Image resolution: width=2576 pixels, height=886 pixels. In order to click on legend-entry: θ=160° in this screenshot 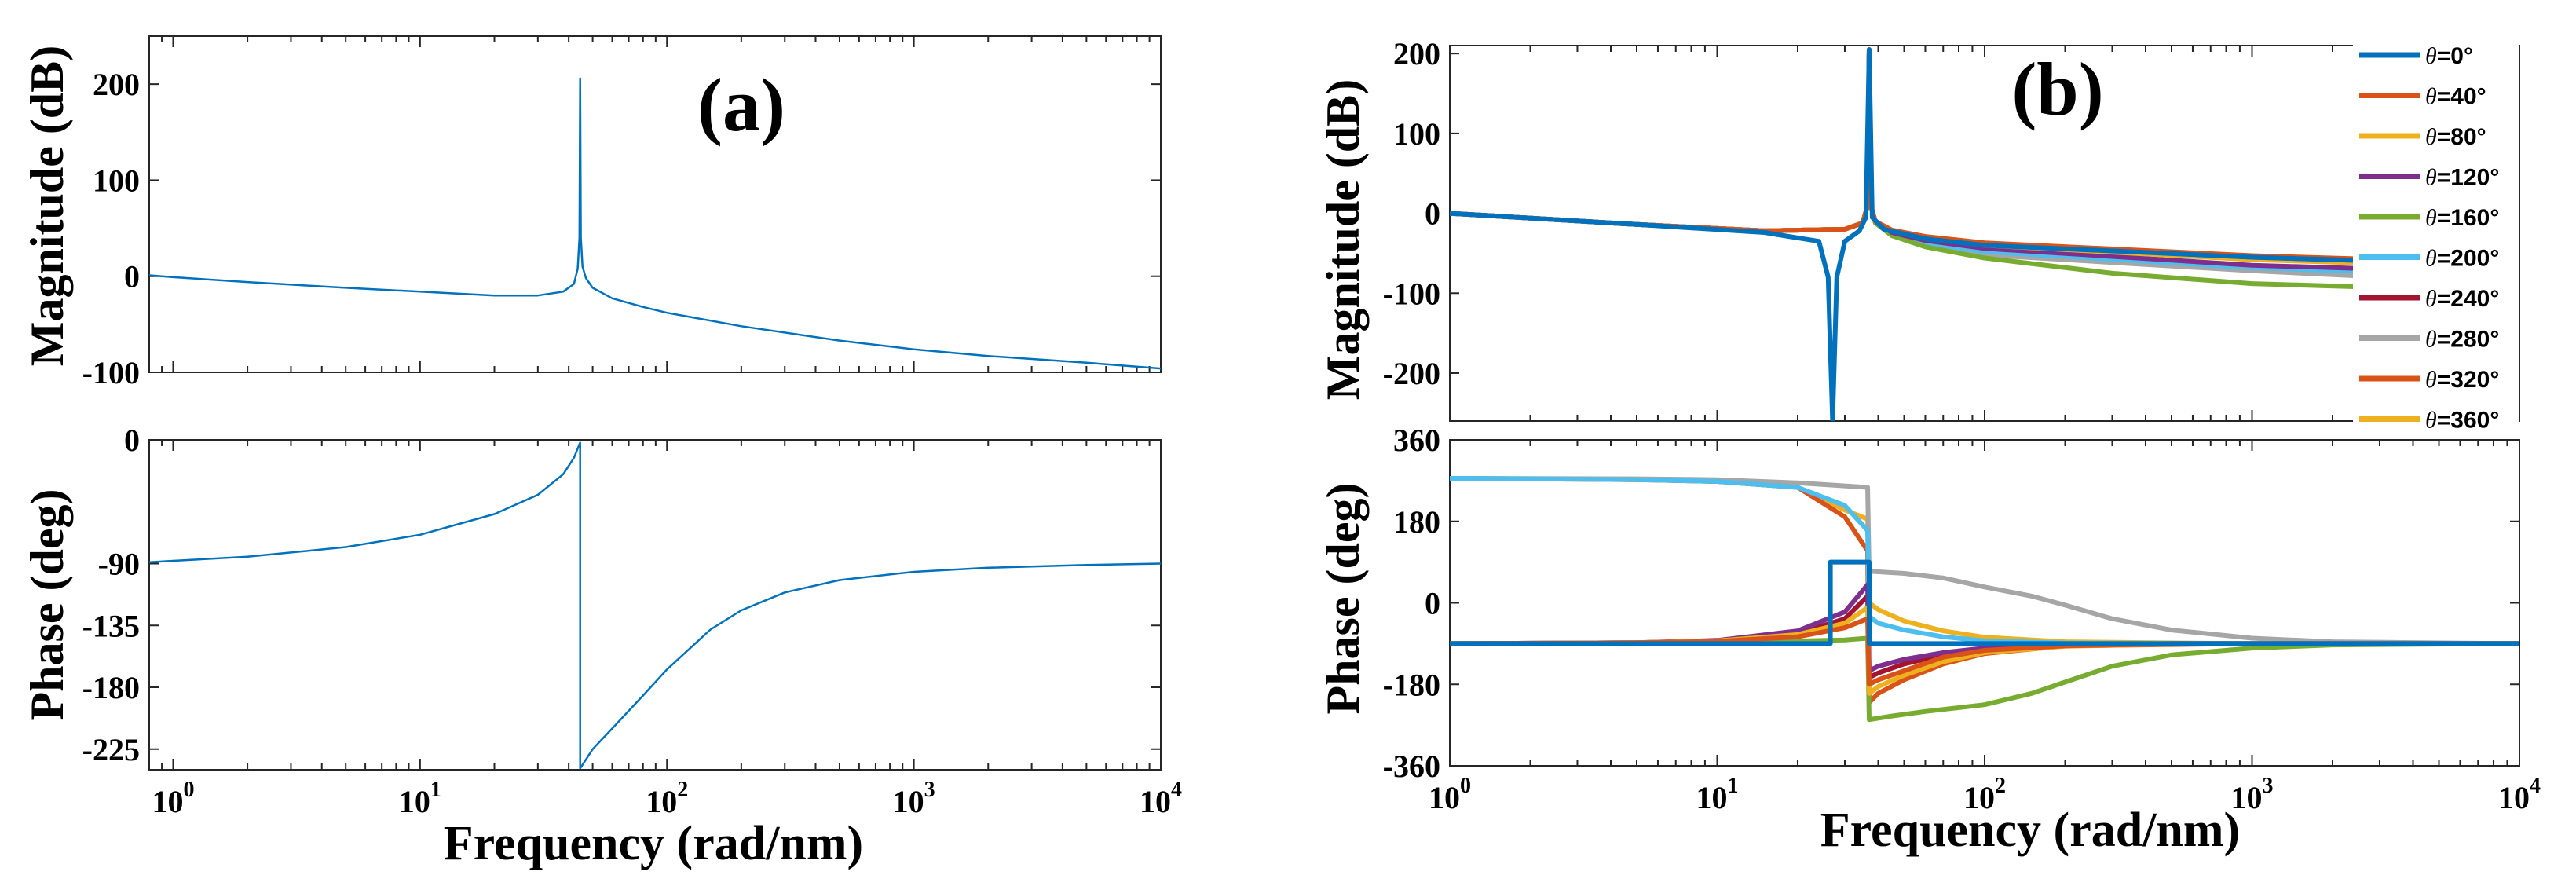, I will do `click(2462, 218)`.